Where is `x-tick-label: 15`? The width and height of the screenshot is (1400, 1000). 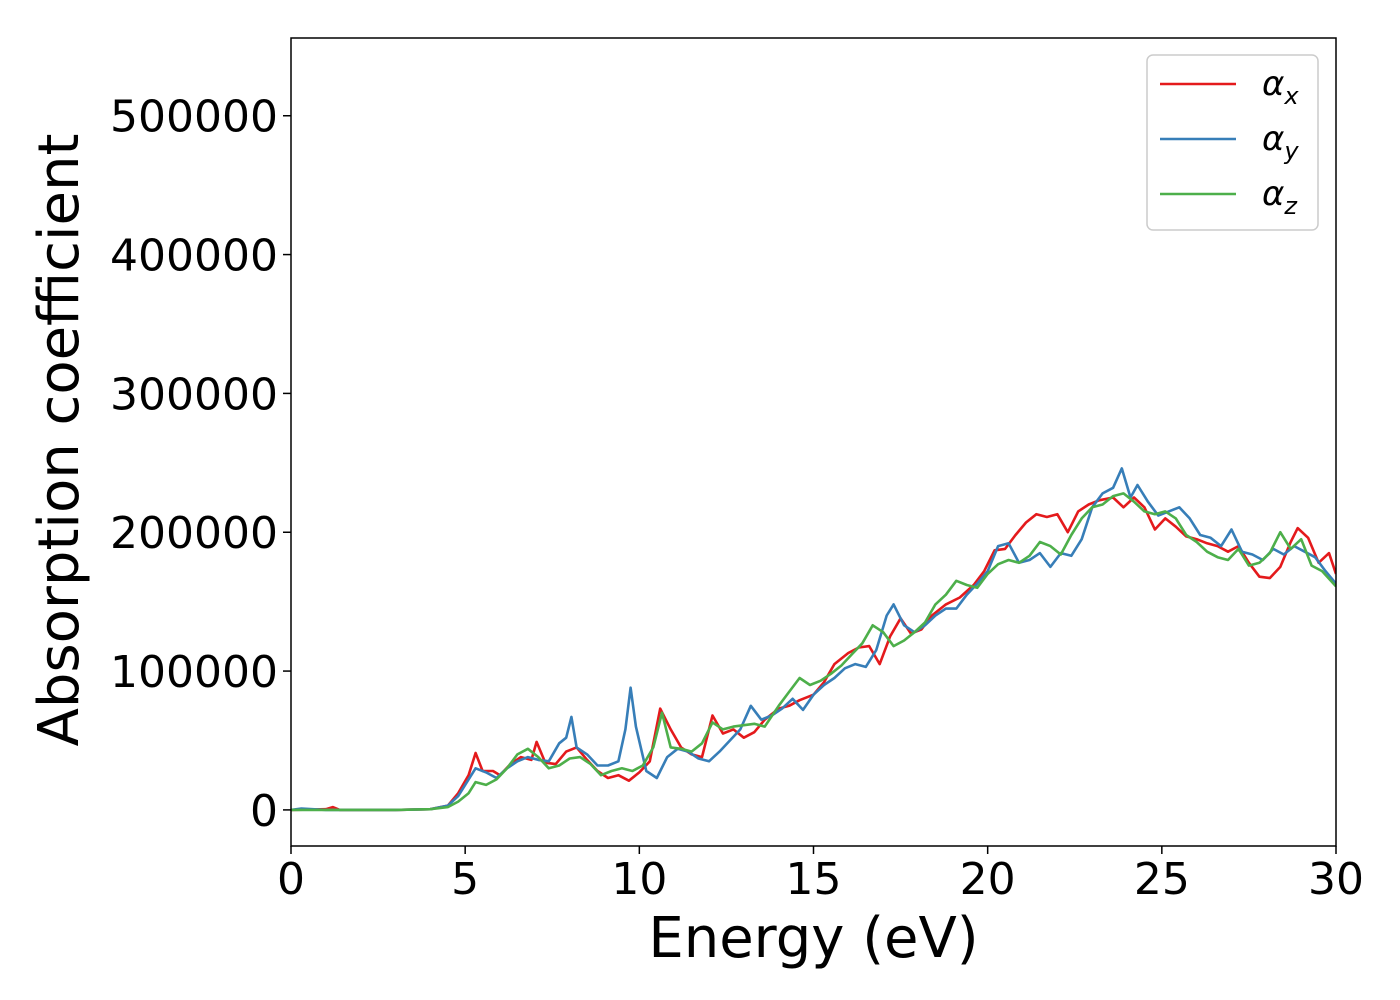 x-tick-label: 15 is located at coordinates (814, 879).